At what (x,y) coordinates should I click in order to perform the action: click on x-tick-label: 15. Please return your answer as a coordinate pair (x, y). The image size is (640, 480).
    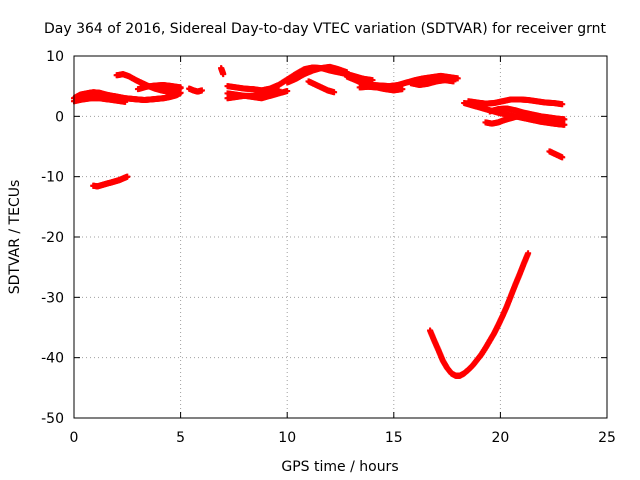
    Looking at the image, I should click on (394, 438).